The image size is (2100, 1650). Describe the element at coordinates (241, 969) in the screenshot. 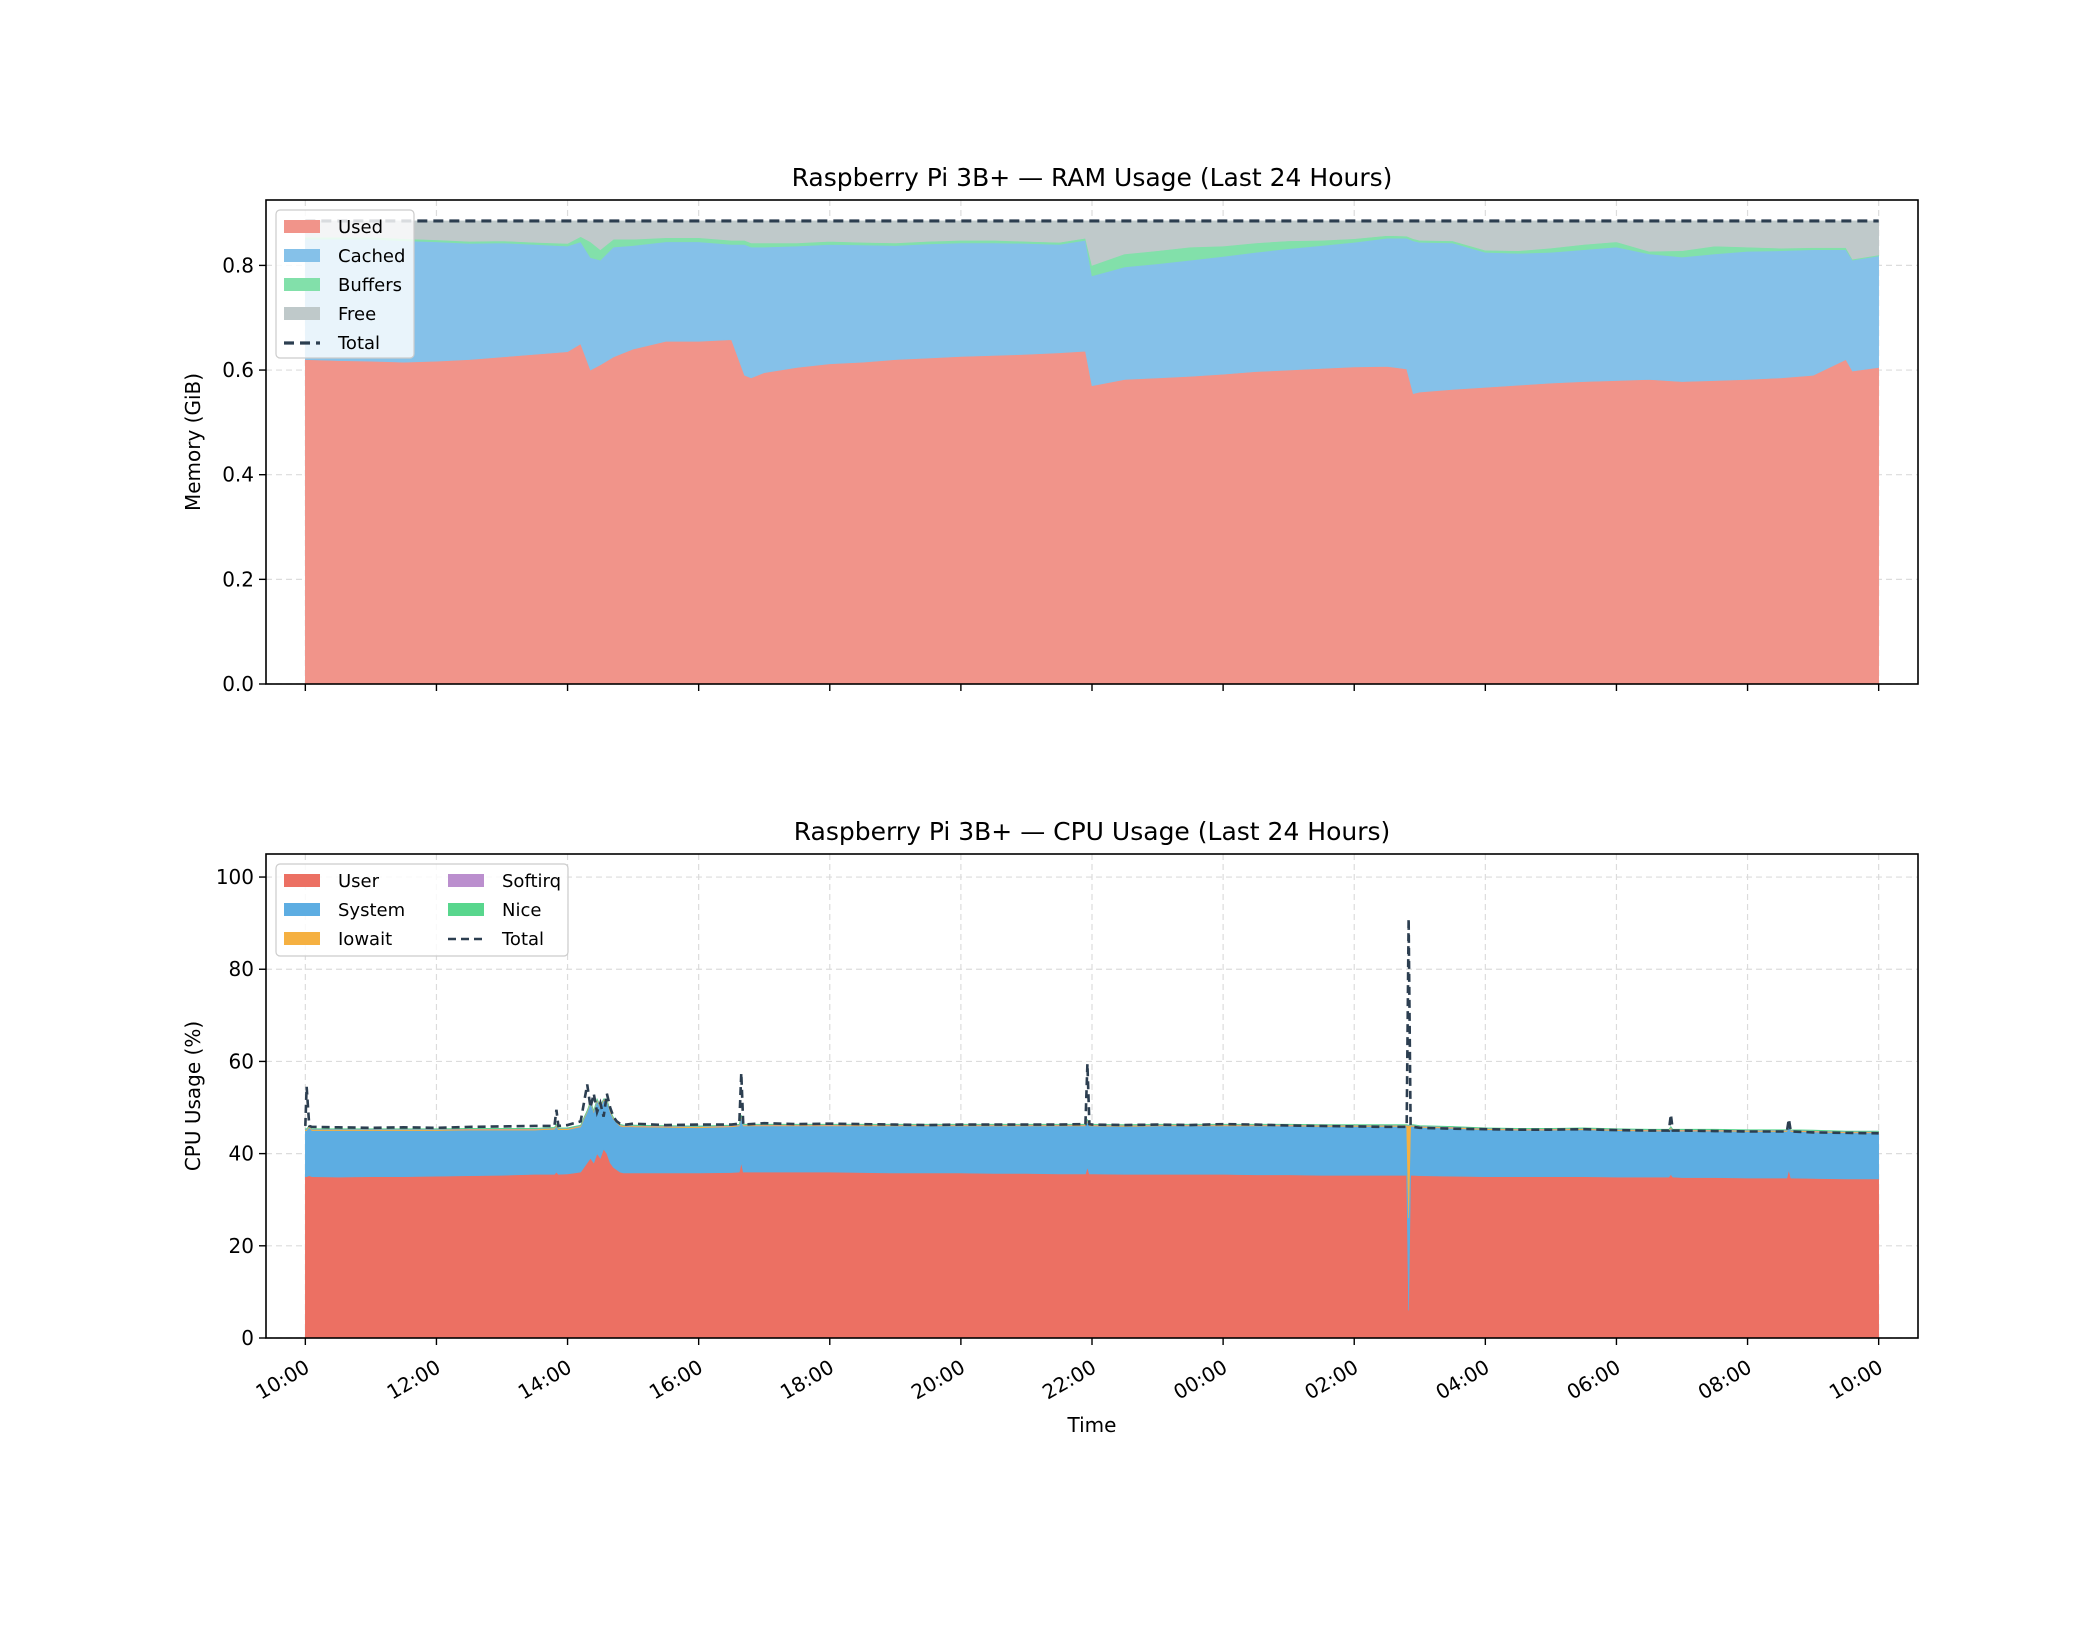

I see `y-tick-label: 80` at that location.